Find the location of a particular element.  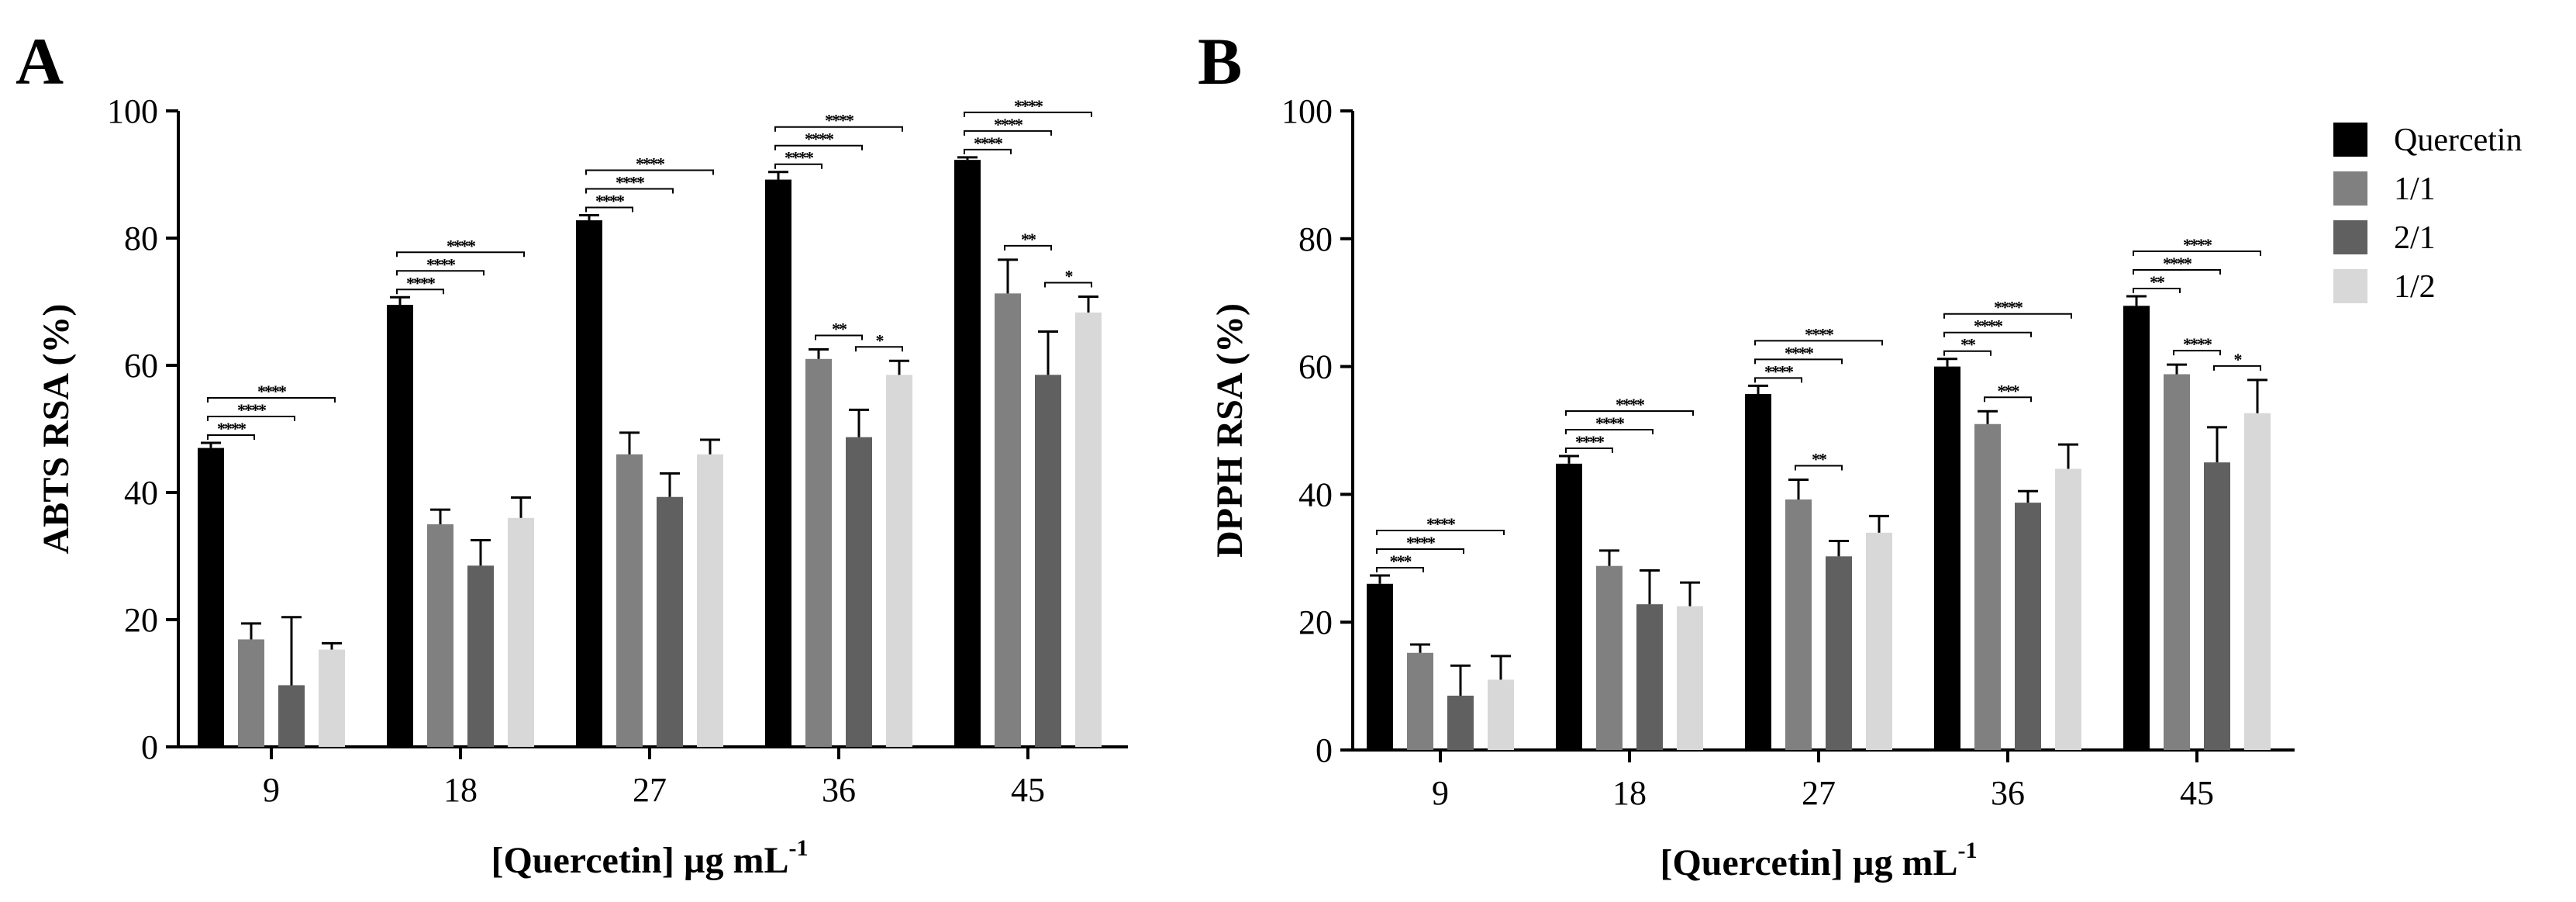

significance-label: *** is located at coordinates (1401, 561).